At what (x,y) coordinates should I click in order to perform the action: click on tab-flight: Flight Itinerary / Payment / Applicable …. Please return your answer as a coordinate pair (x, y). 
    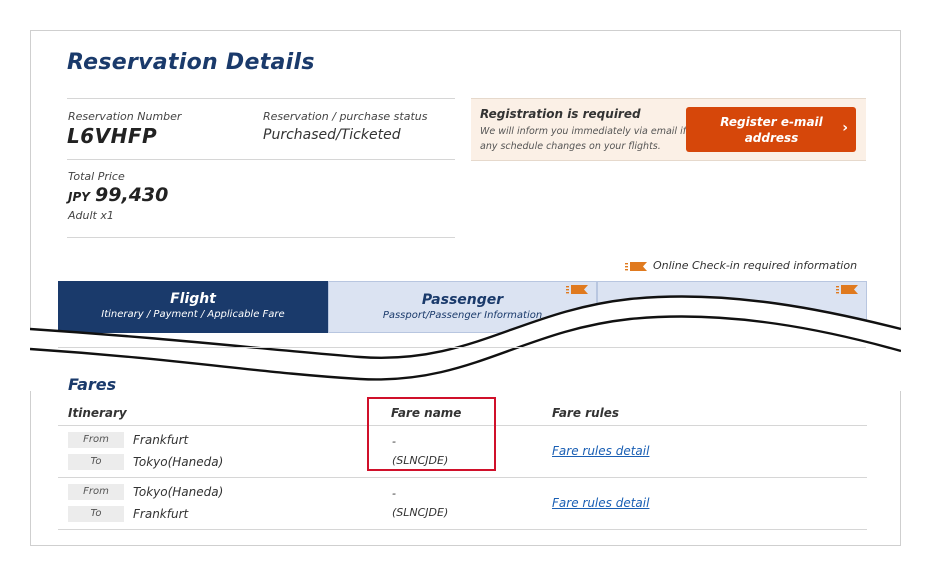
    Looking at the image, I should click on (193, 307).